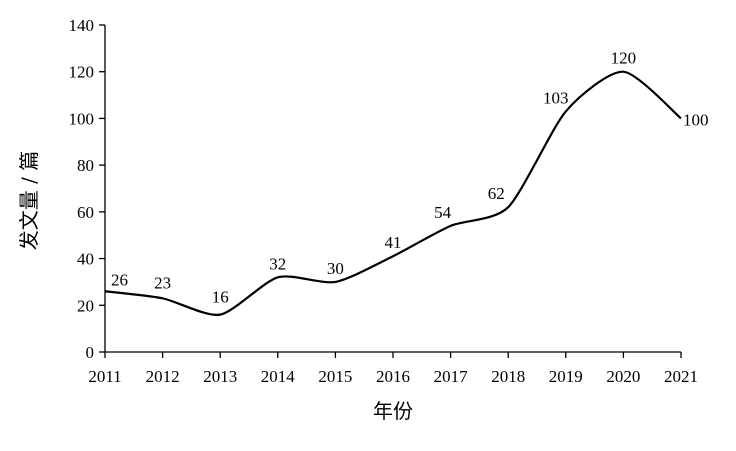  I want to click on x-tick-label: 2013, so click(220, 376).